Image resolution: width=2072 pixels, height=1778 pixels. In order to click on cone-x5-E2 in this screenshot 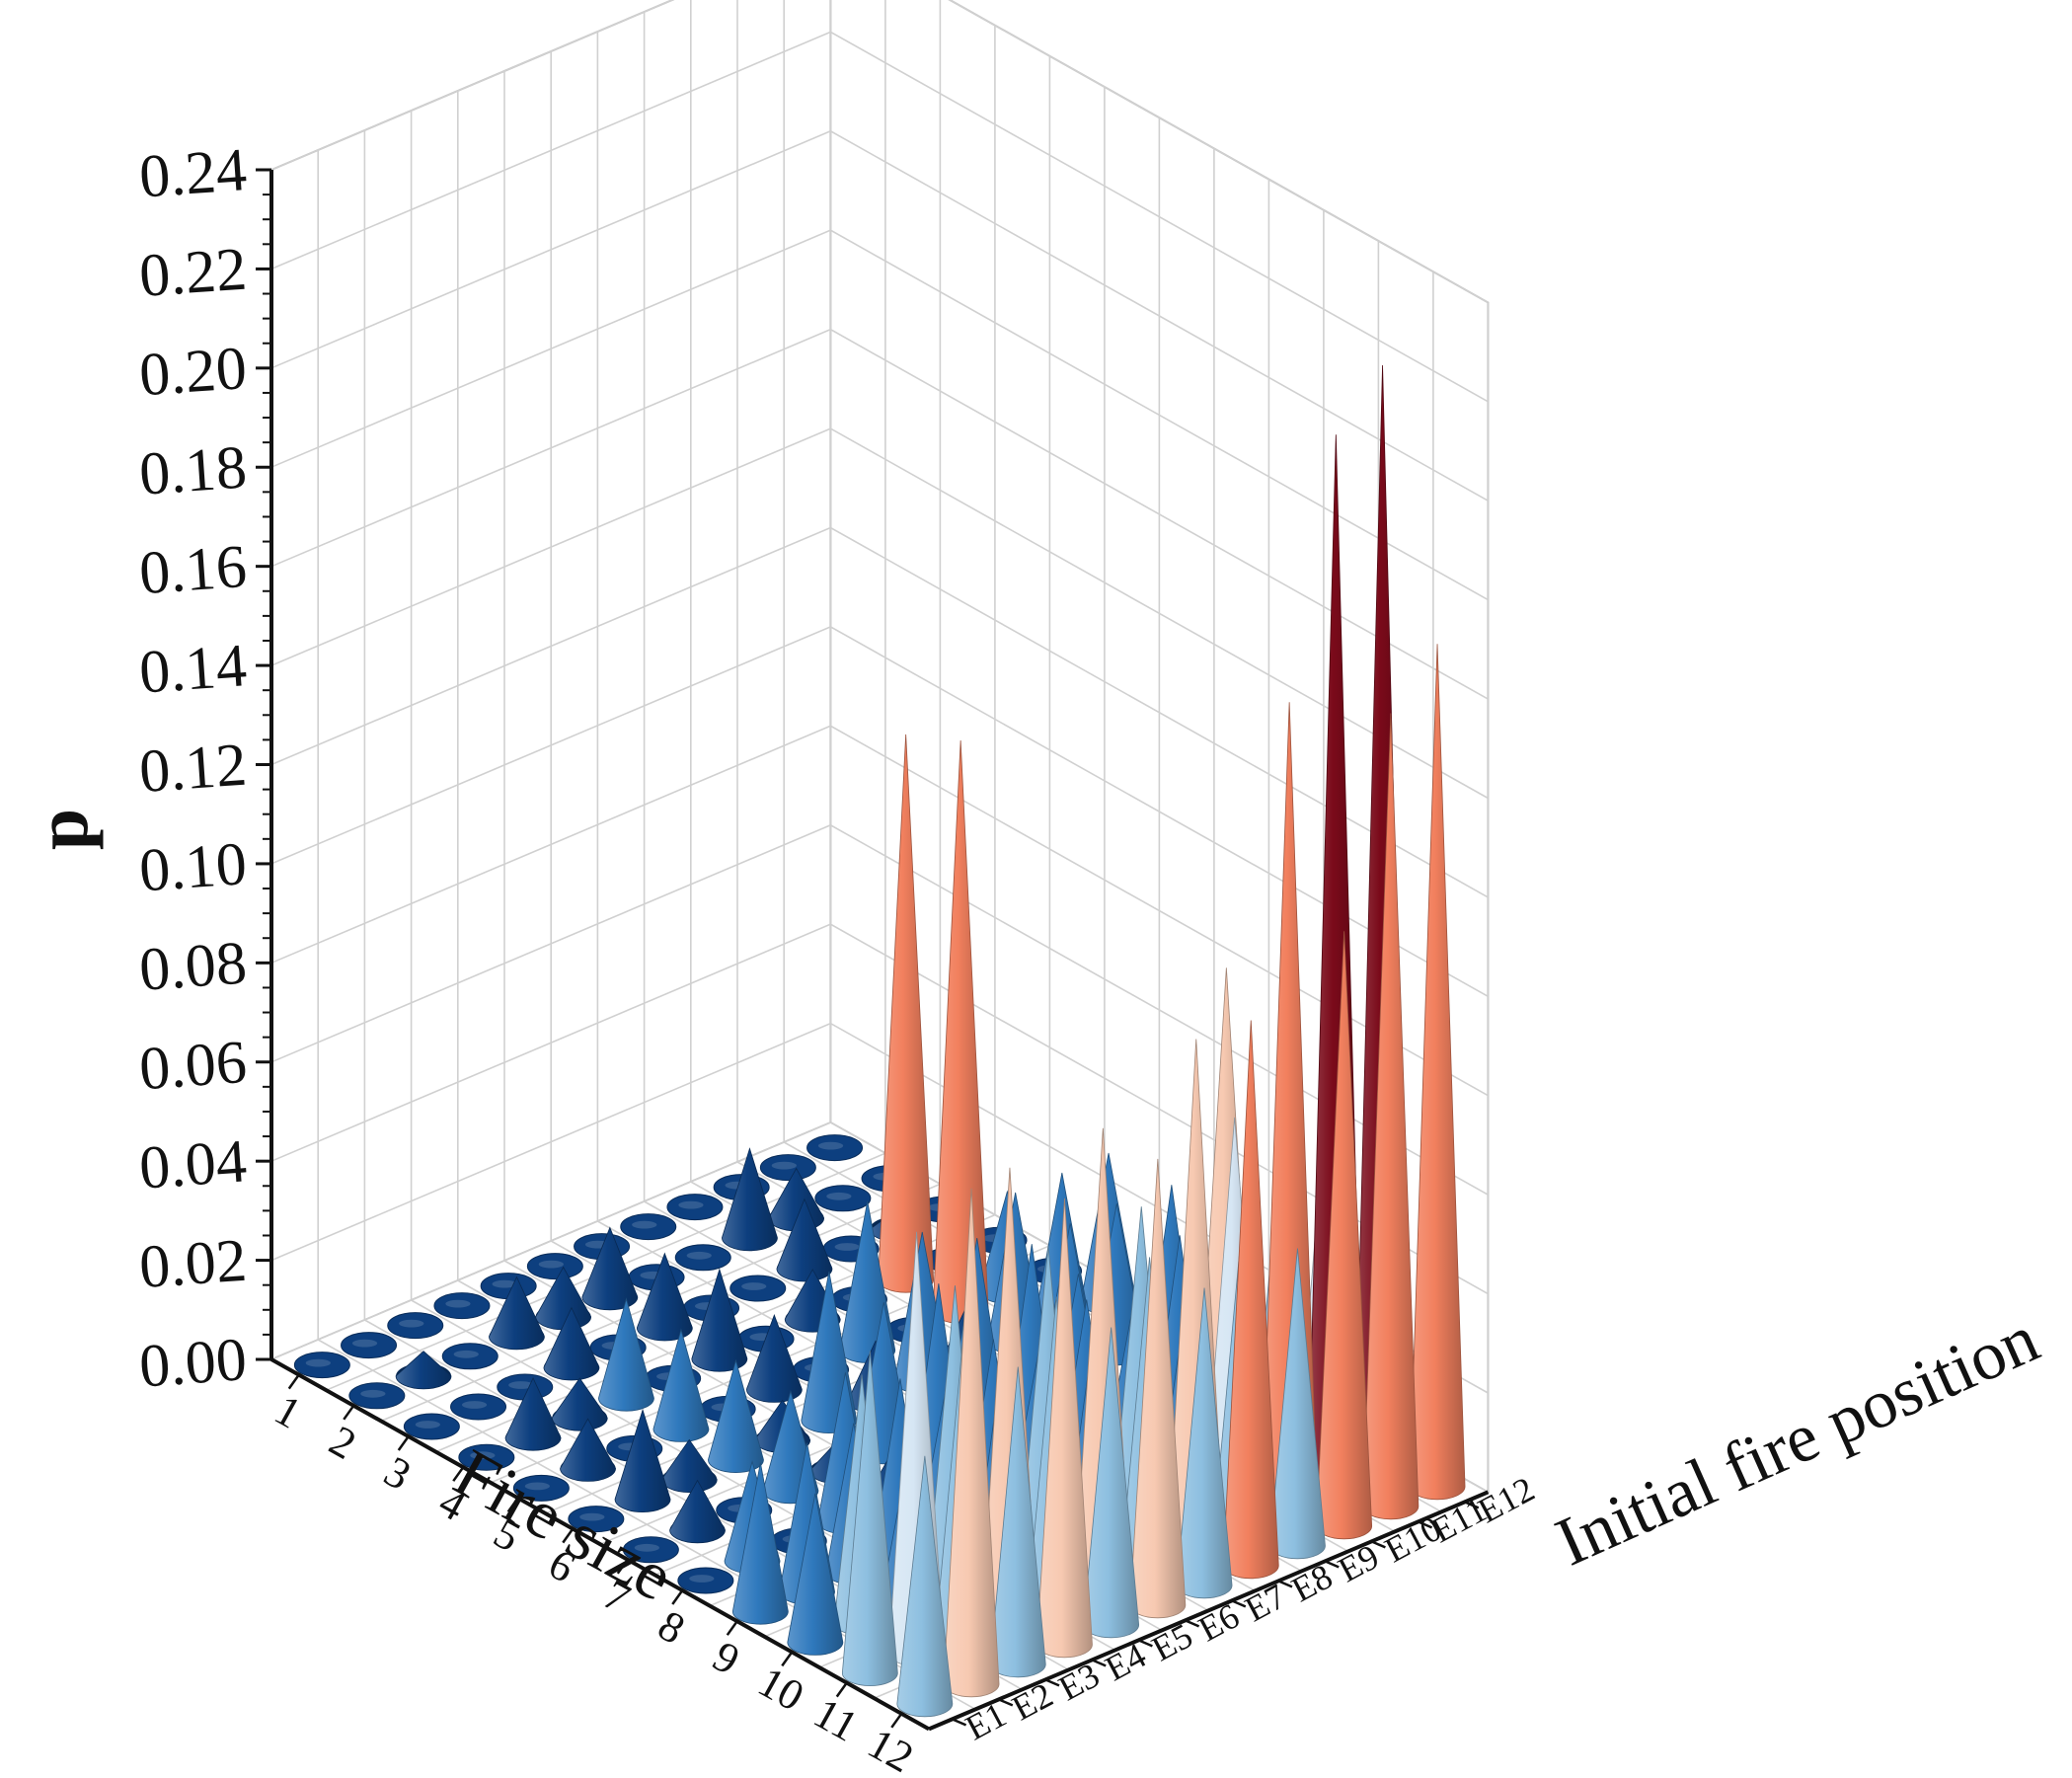, I will do `click(588, 1450)`.